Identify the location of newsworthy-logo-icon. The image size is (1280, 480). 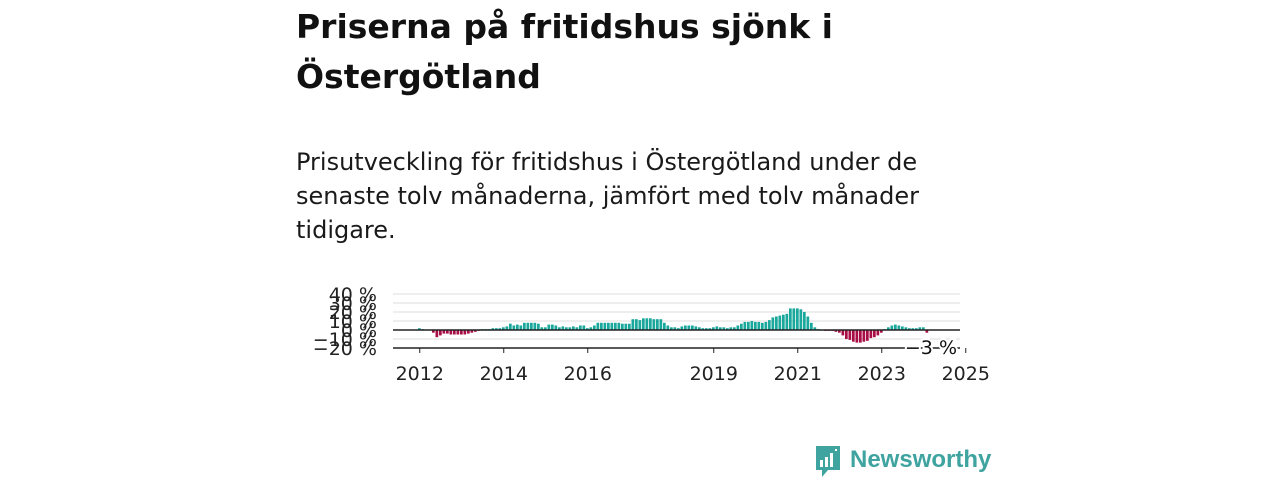
(828, 461).